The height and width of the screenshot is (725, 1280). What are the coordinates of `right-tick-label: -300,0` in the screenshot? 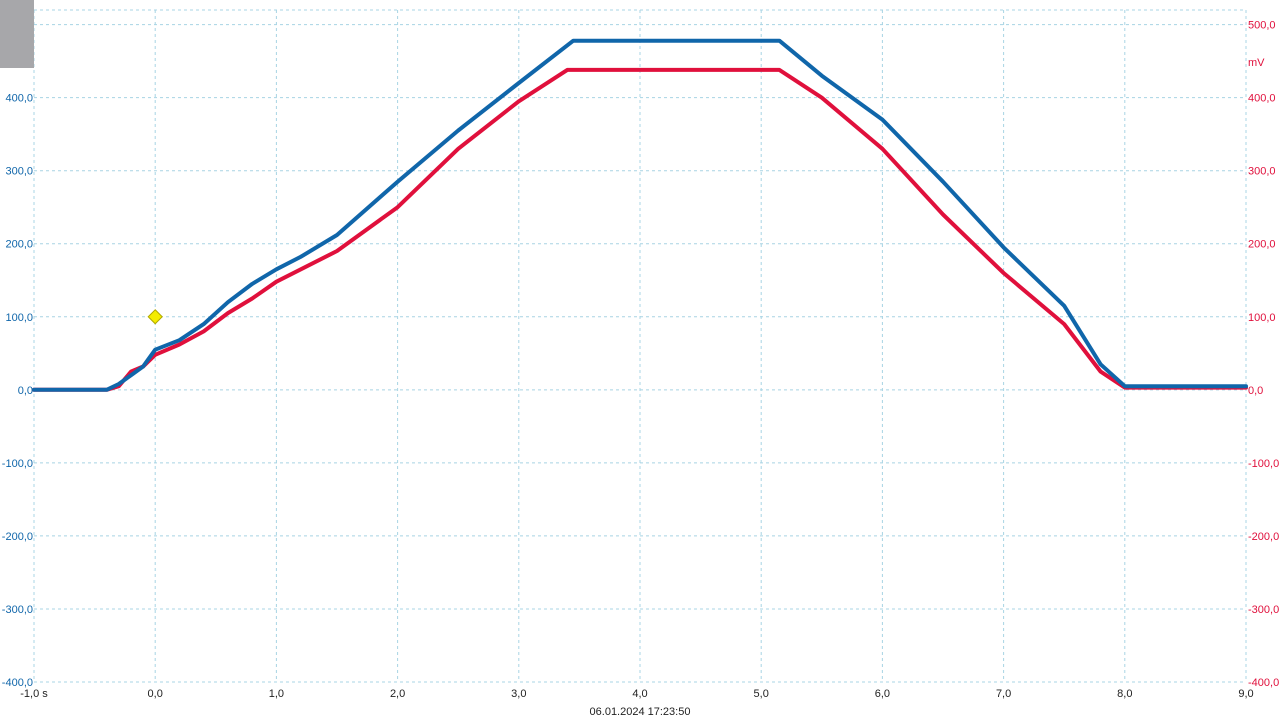 It's located at (1263, 610).